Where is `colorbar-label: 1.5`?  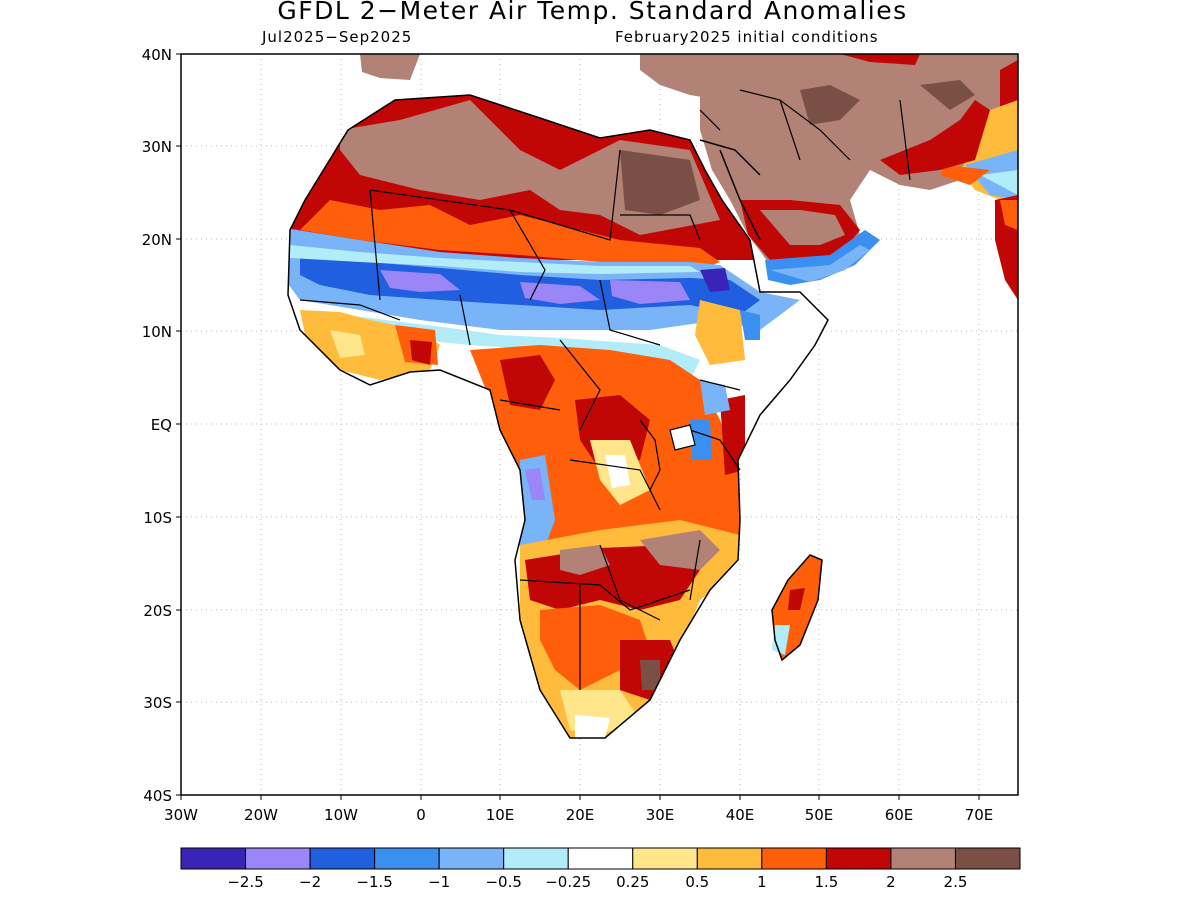 colorbar-label: 1.5 is located at coordinates (826, 882).